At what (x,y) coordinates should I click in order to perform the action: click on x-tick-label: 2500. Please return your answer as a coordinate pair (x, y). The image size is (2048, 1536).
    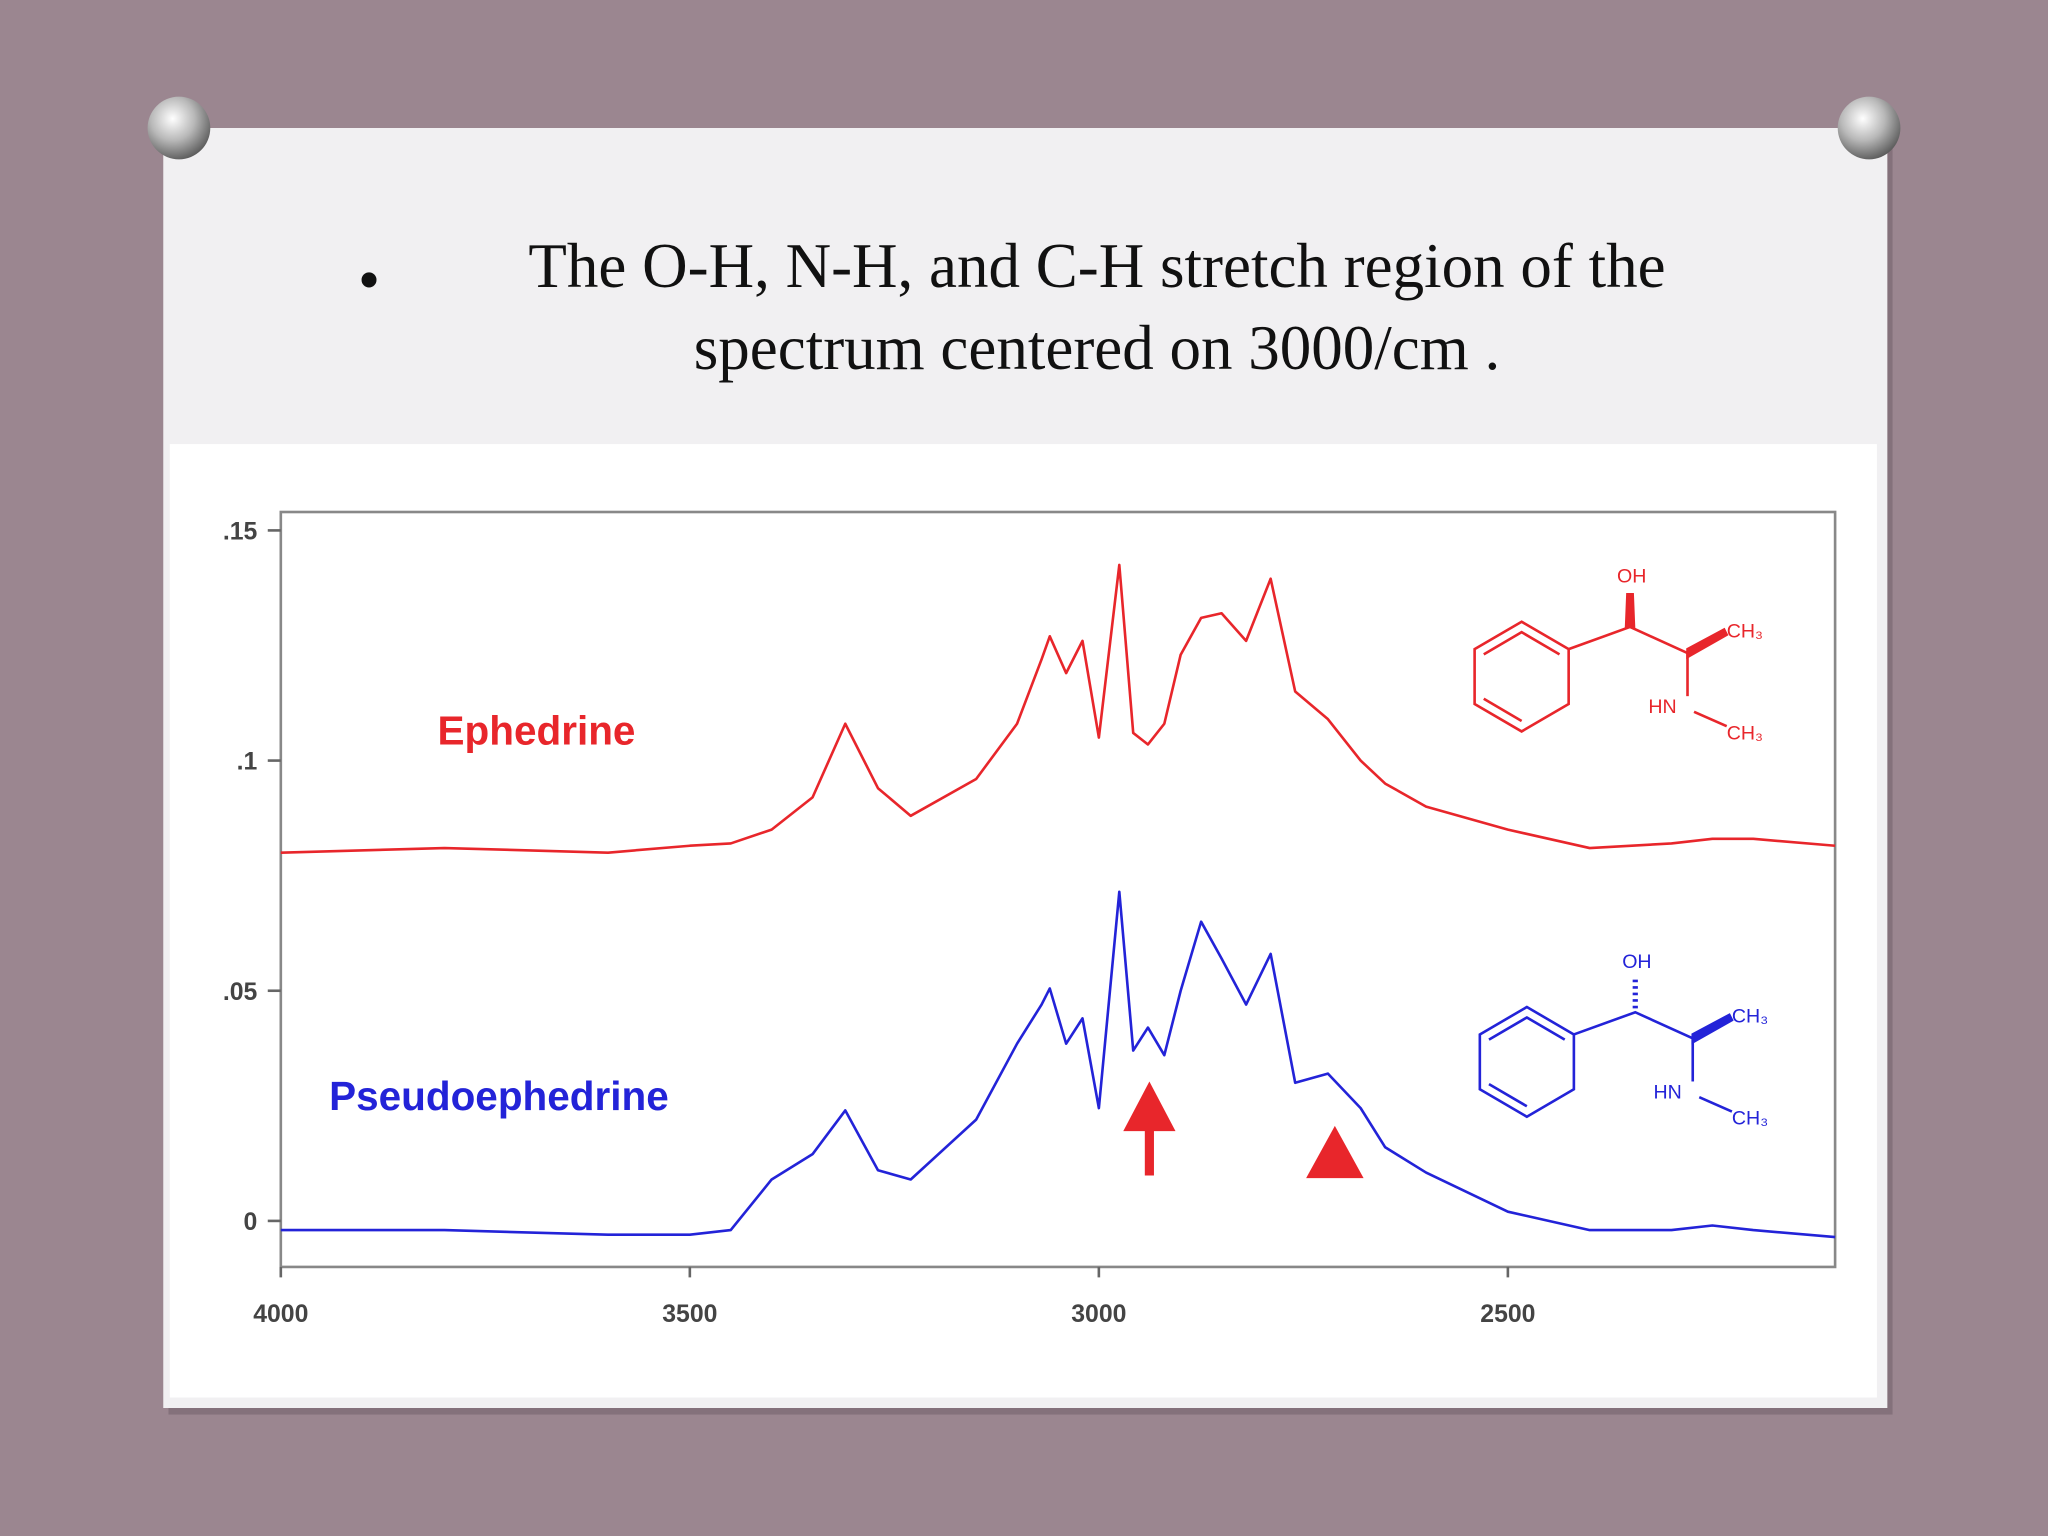
    Looking at the image, I should click on (1507, 1314).